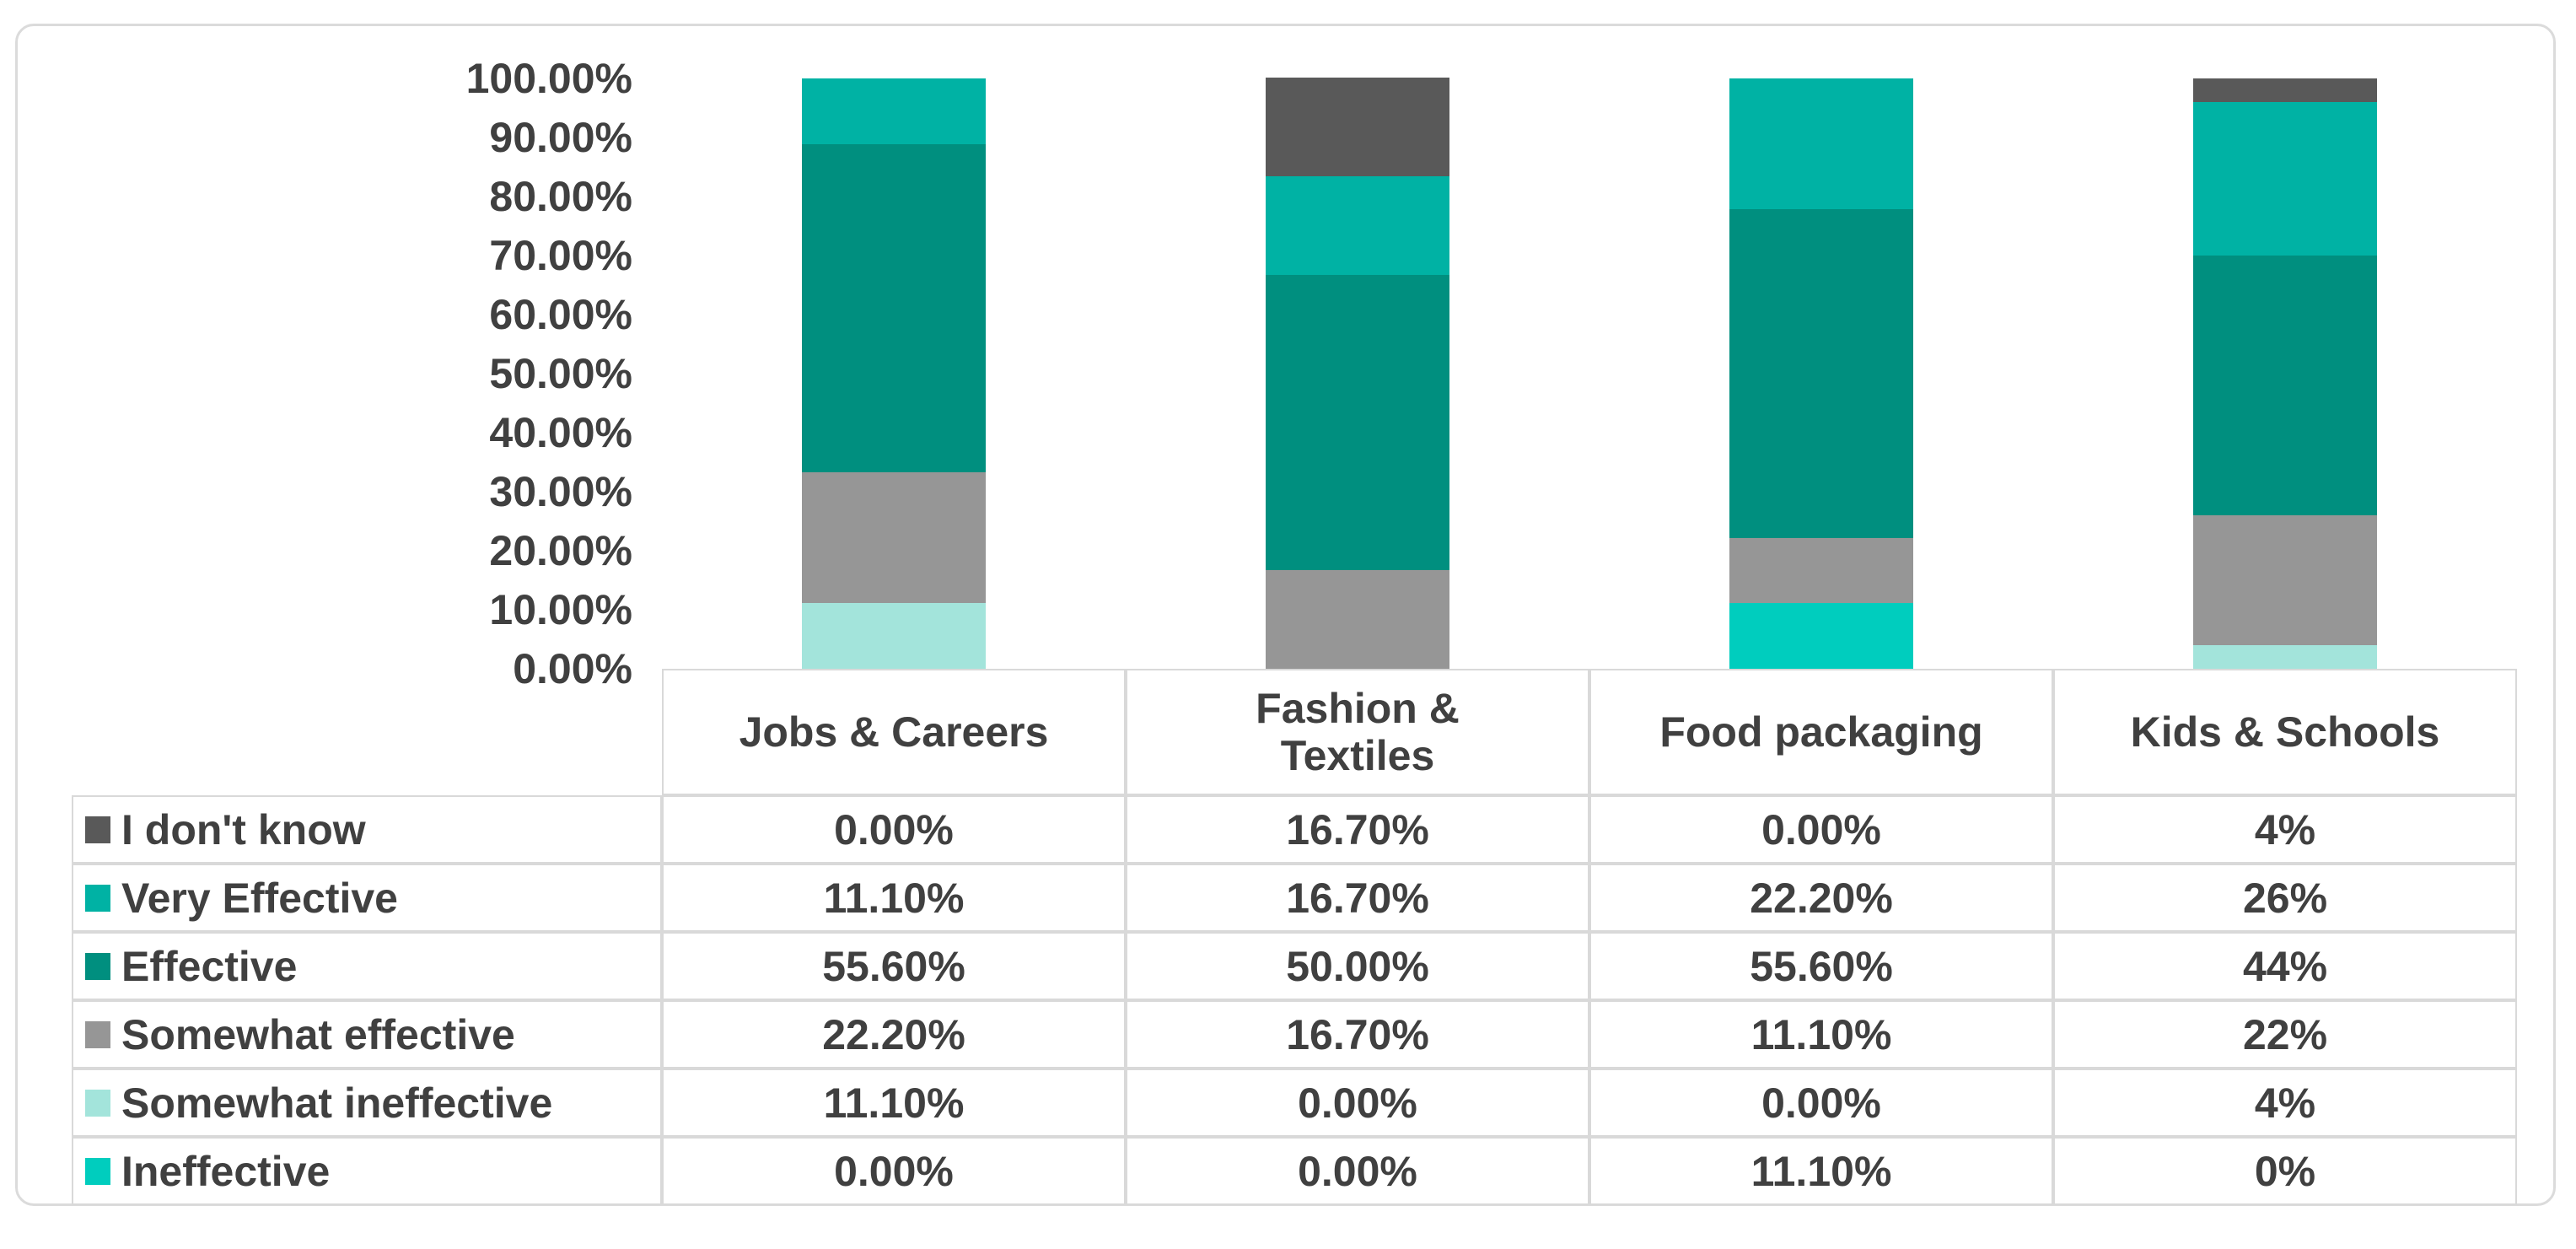  What do you see at coordinates (97, 1103) in the screenshot?
I see `legend-swatch-somewhat-ineffective` at bounding box center [97, 1103].